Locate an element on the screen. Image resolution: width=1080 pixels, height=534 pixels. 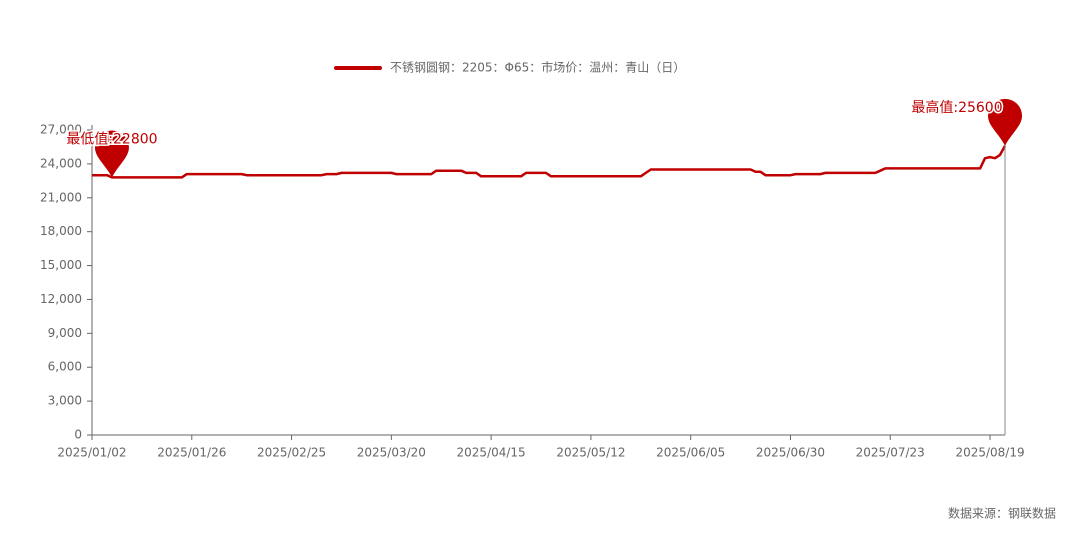
marker-label: 最高值:25600 is located at coordinates (956, 107).